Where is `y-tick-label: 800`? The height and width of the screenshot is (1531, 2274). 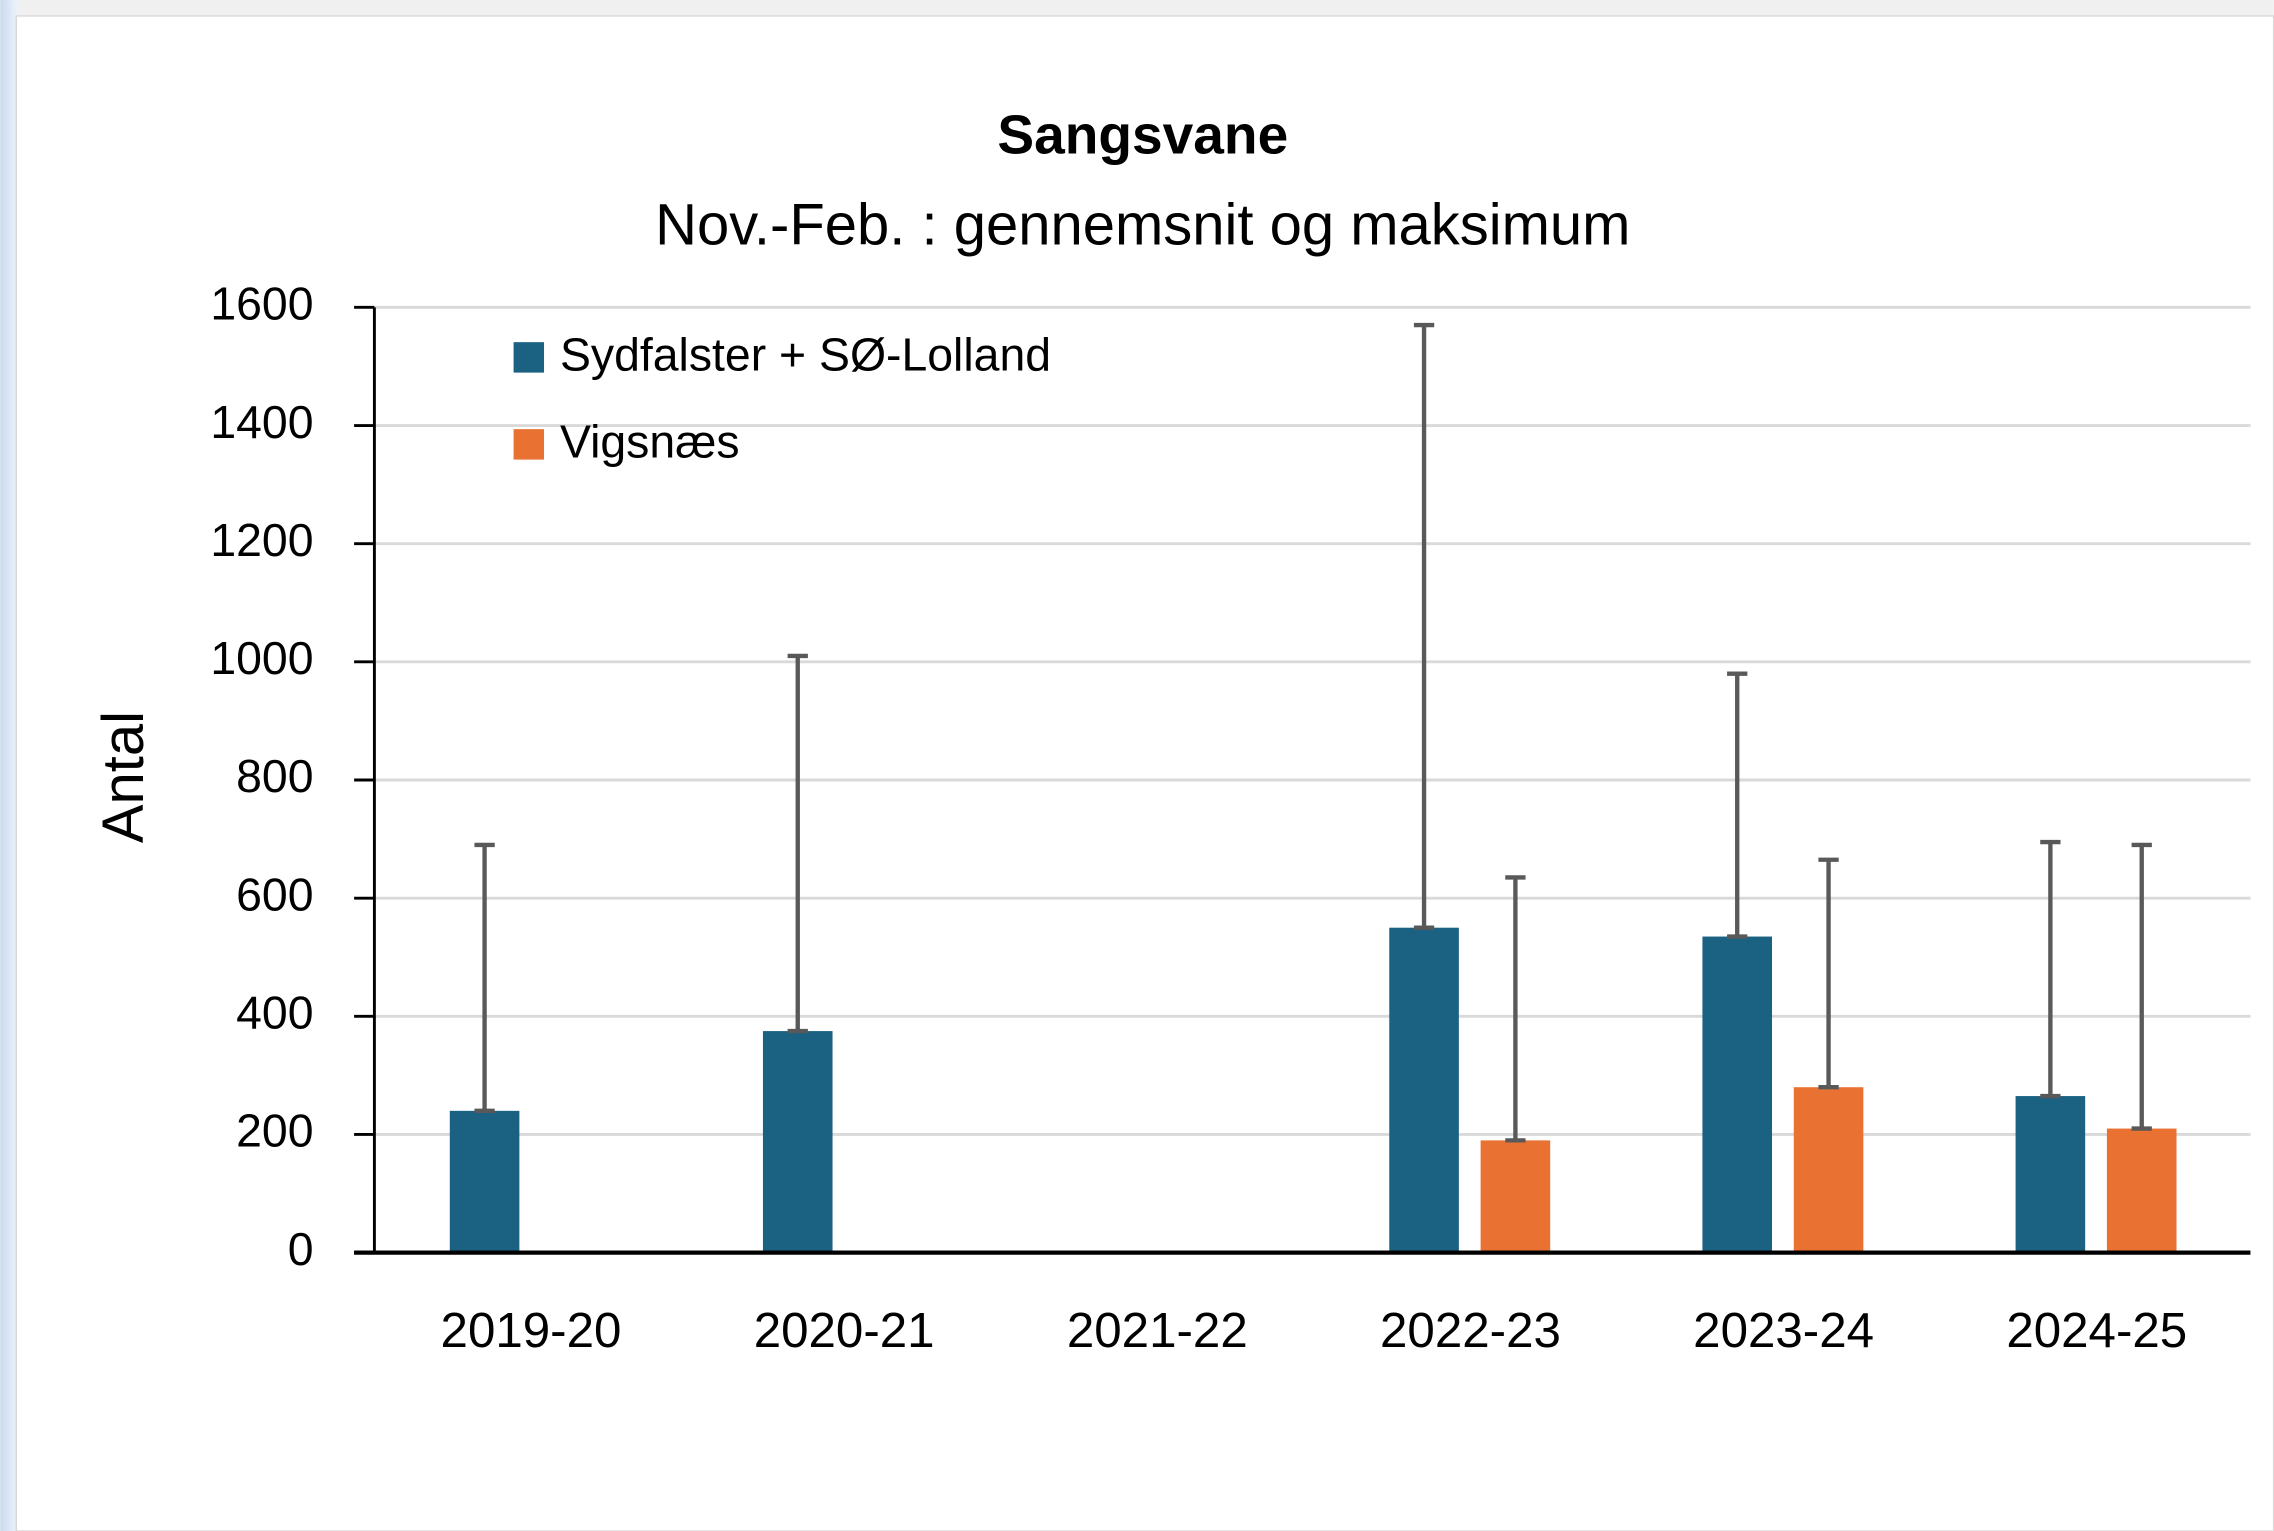 y-tick-label: 800 is located at coordinates (274, 776).